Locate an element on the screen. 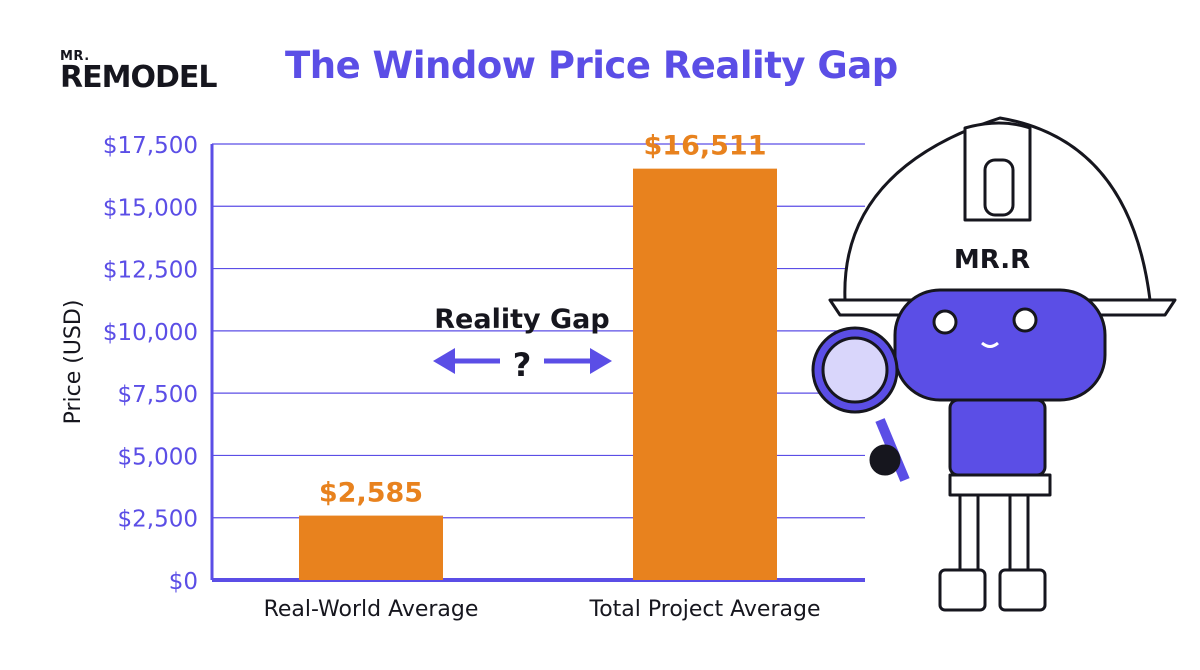  x-tick-label: Total Project Average is located at coordinates (705, 609).